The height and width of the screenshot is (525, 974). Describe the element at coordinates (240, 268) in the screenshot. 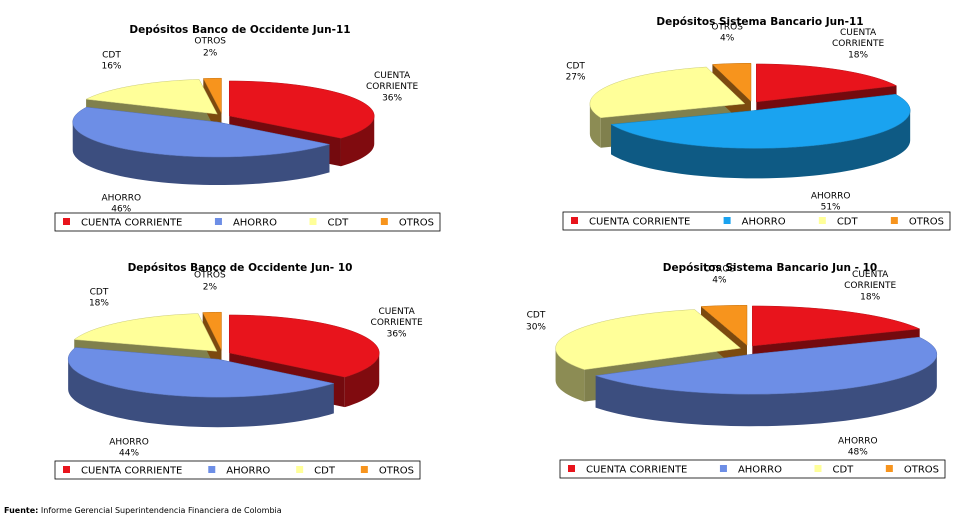

I see `chart-title: Depósitos Banco de Occidente Jun- 10` at that location.